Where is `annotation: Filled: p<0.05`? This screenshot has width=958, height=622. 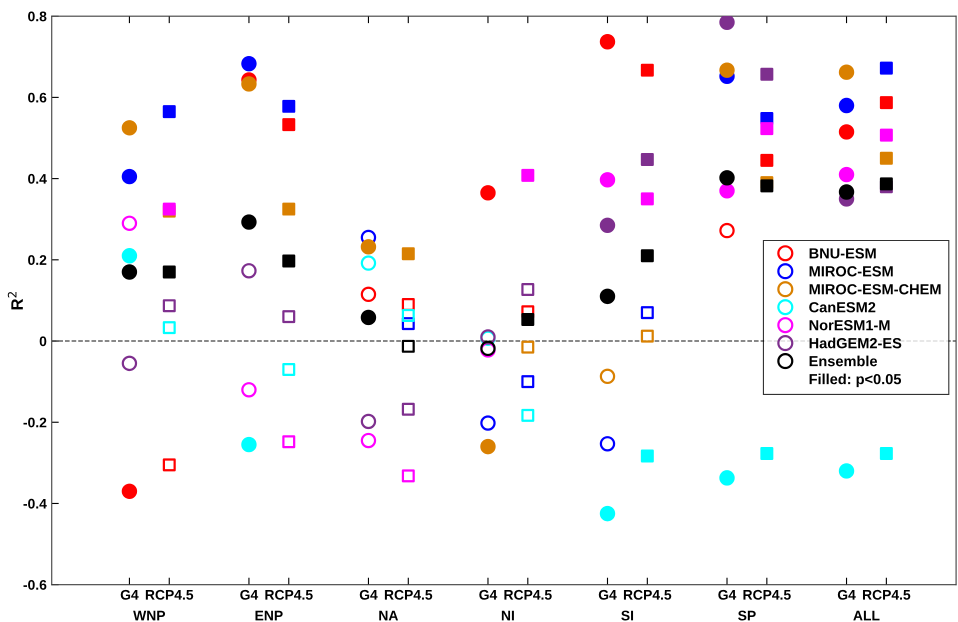 annotation: Filled: p<0.05 is located at coordinates (856, 381).